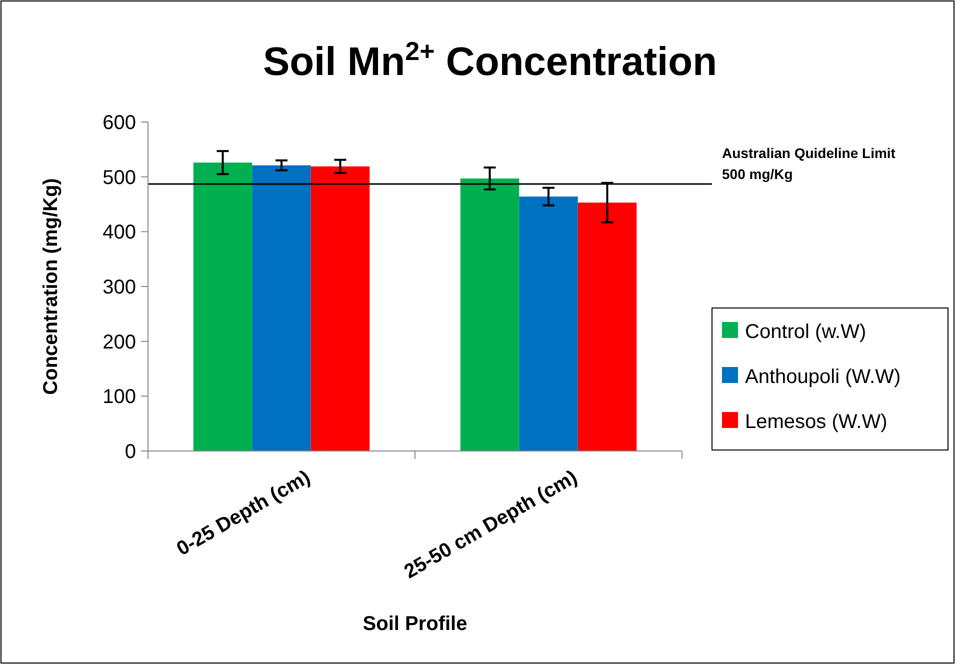 This screenshot has width=955, height=664. Describe the element at coordinates (119, 123) in the screenshot. I see `y-tick-label: 600` at that location.